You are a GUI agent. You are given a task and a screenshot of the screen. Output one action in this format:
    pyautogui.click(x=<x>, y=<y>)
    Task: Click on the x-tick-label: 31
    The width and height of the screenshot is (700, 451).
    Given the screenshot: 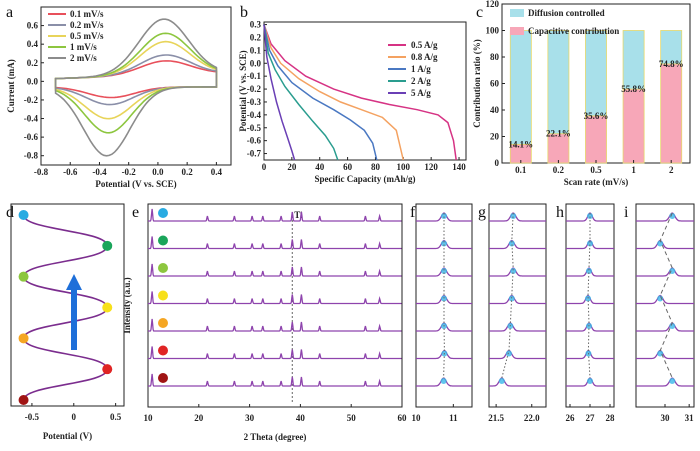 What is the action you would take?
    pyautogui.click(x=690, y=418)
    